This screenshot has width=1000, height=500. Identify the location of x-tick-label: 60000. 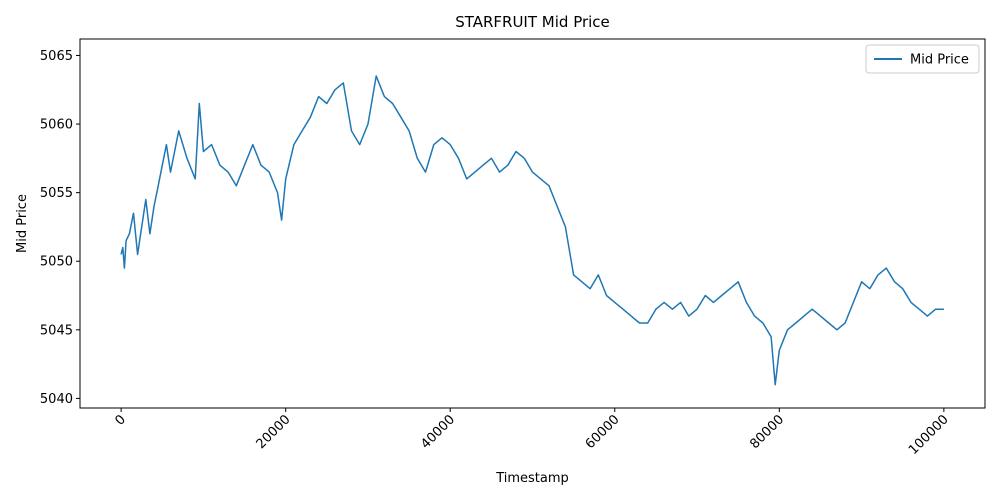
(603, 432).